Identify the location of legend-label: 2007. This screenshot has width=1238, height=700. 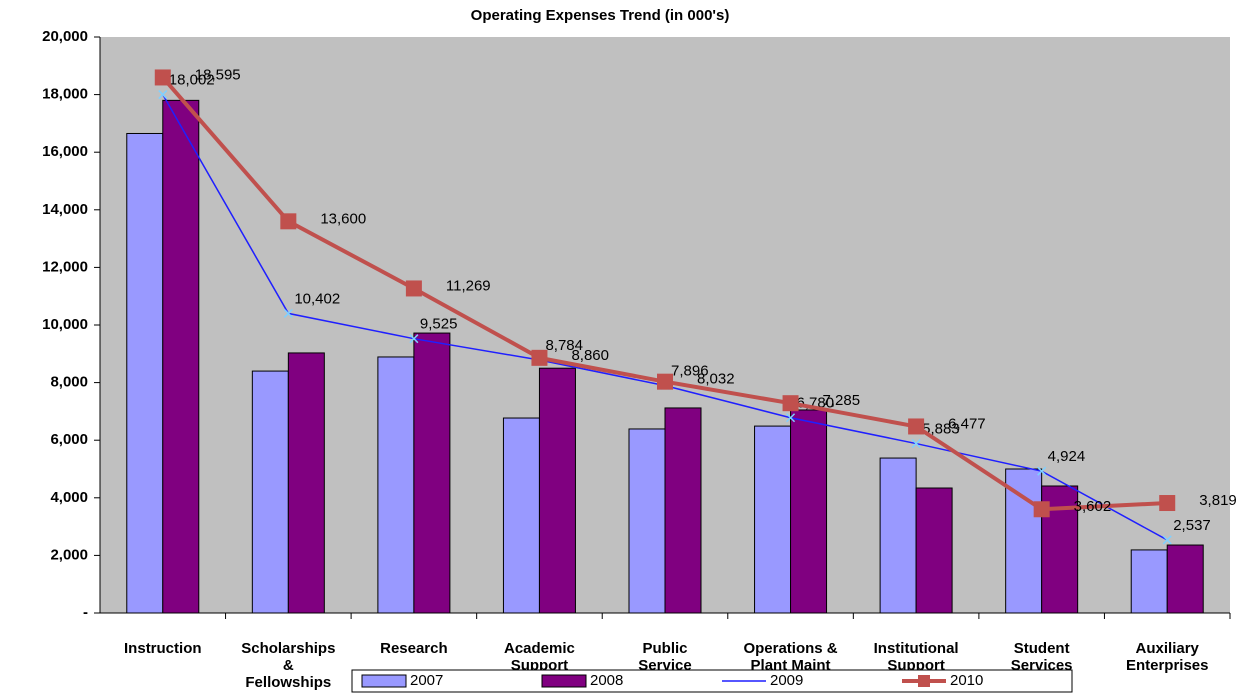
(426, 680).